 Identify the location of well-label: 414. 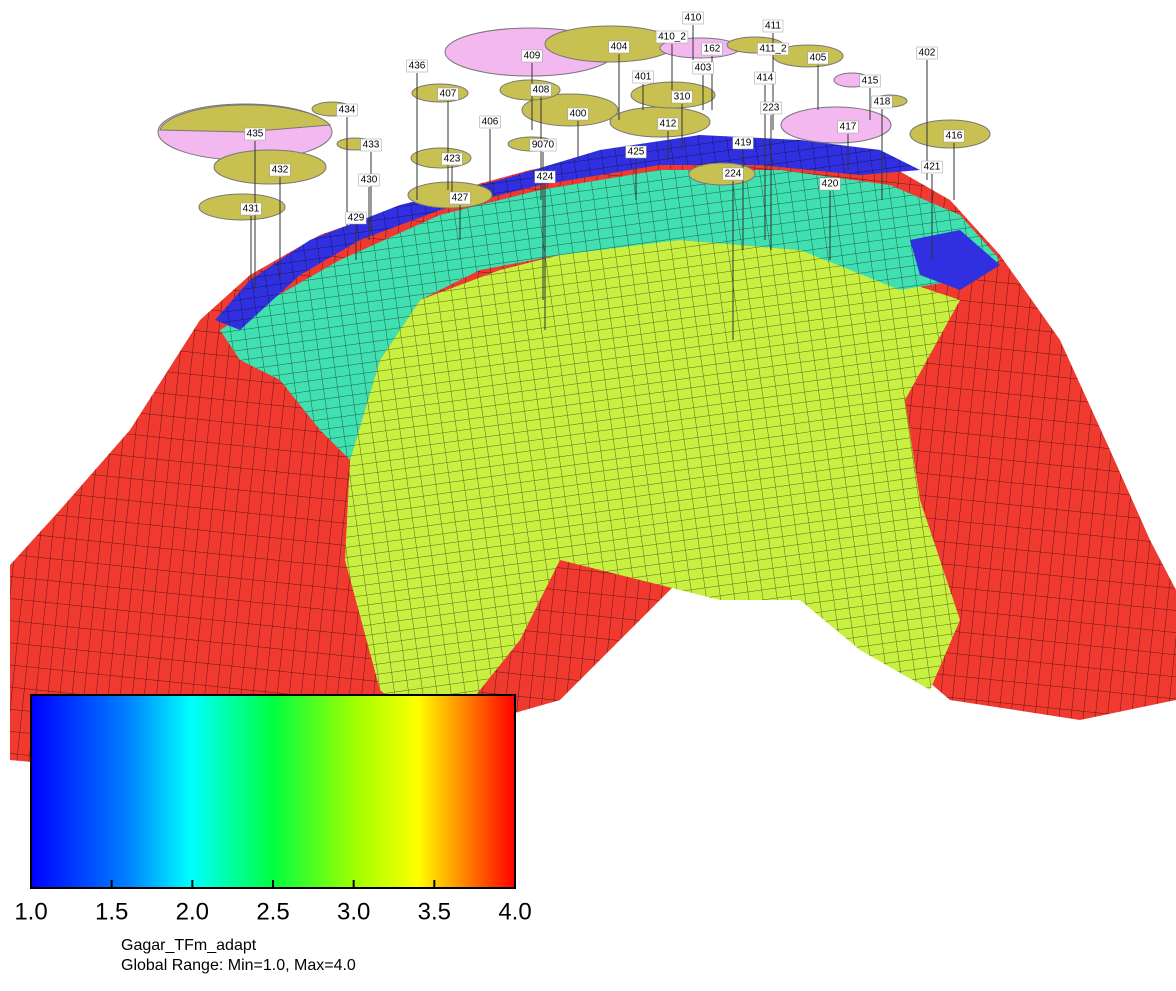
(765, 78).